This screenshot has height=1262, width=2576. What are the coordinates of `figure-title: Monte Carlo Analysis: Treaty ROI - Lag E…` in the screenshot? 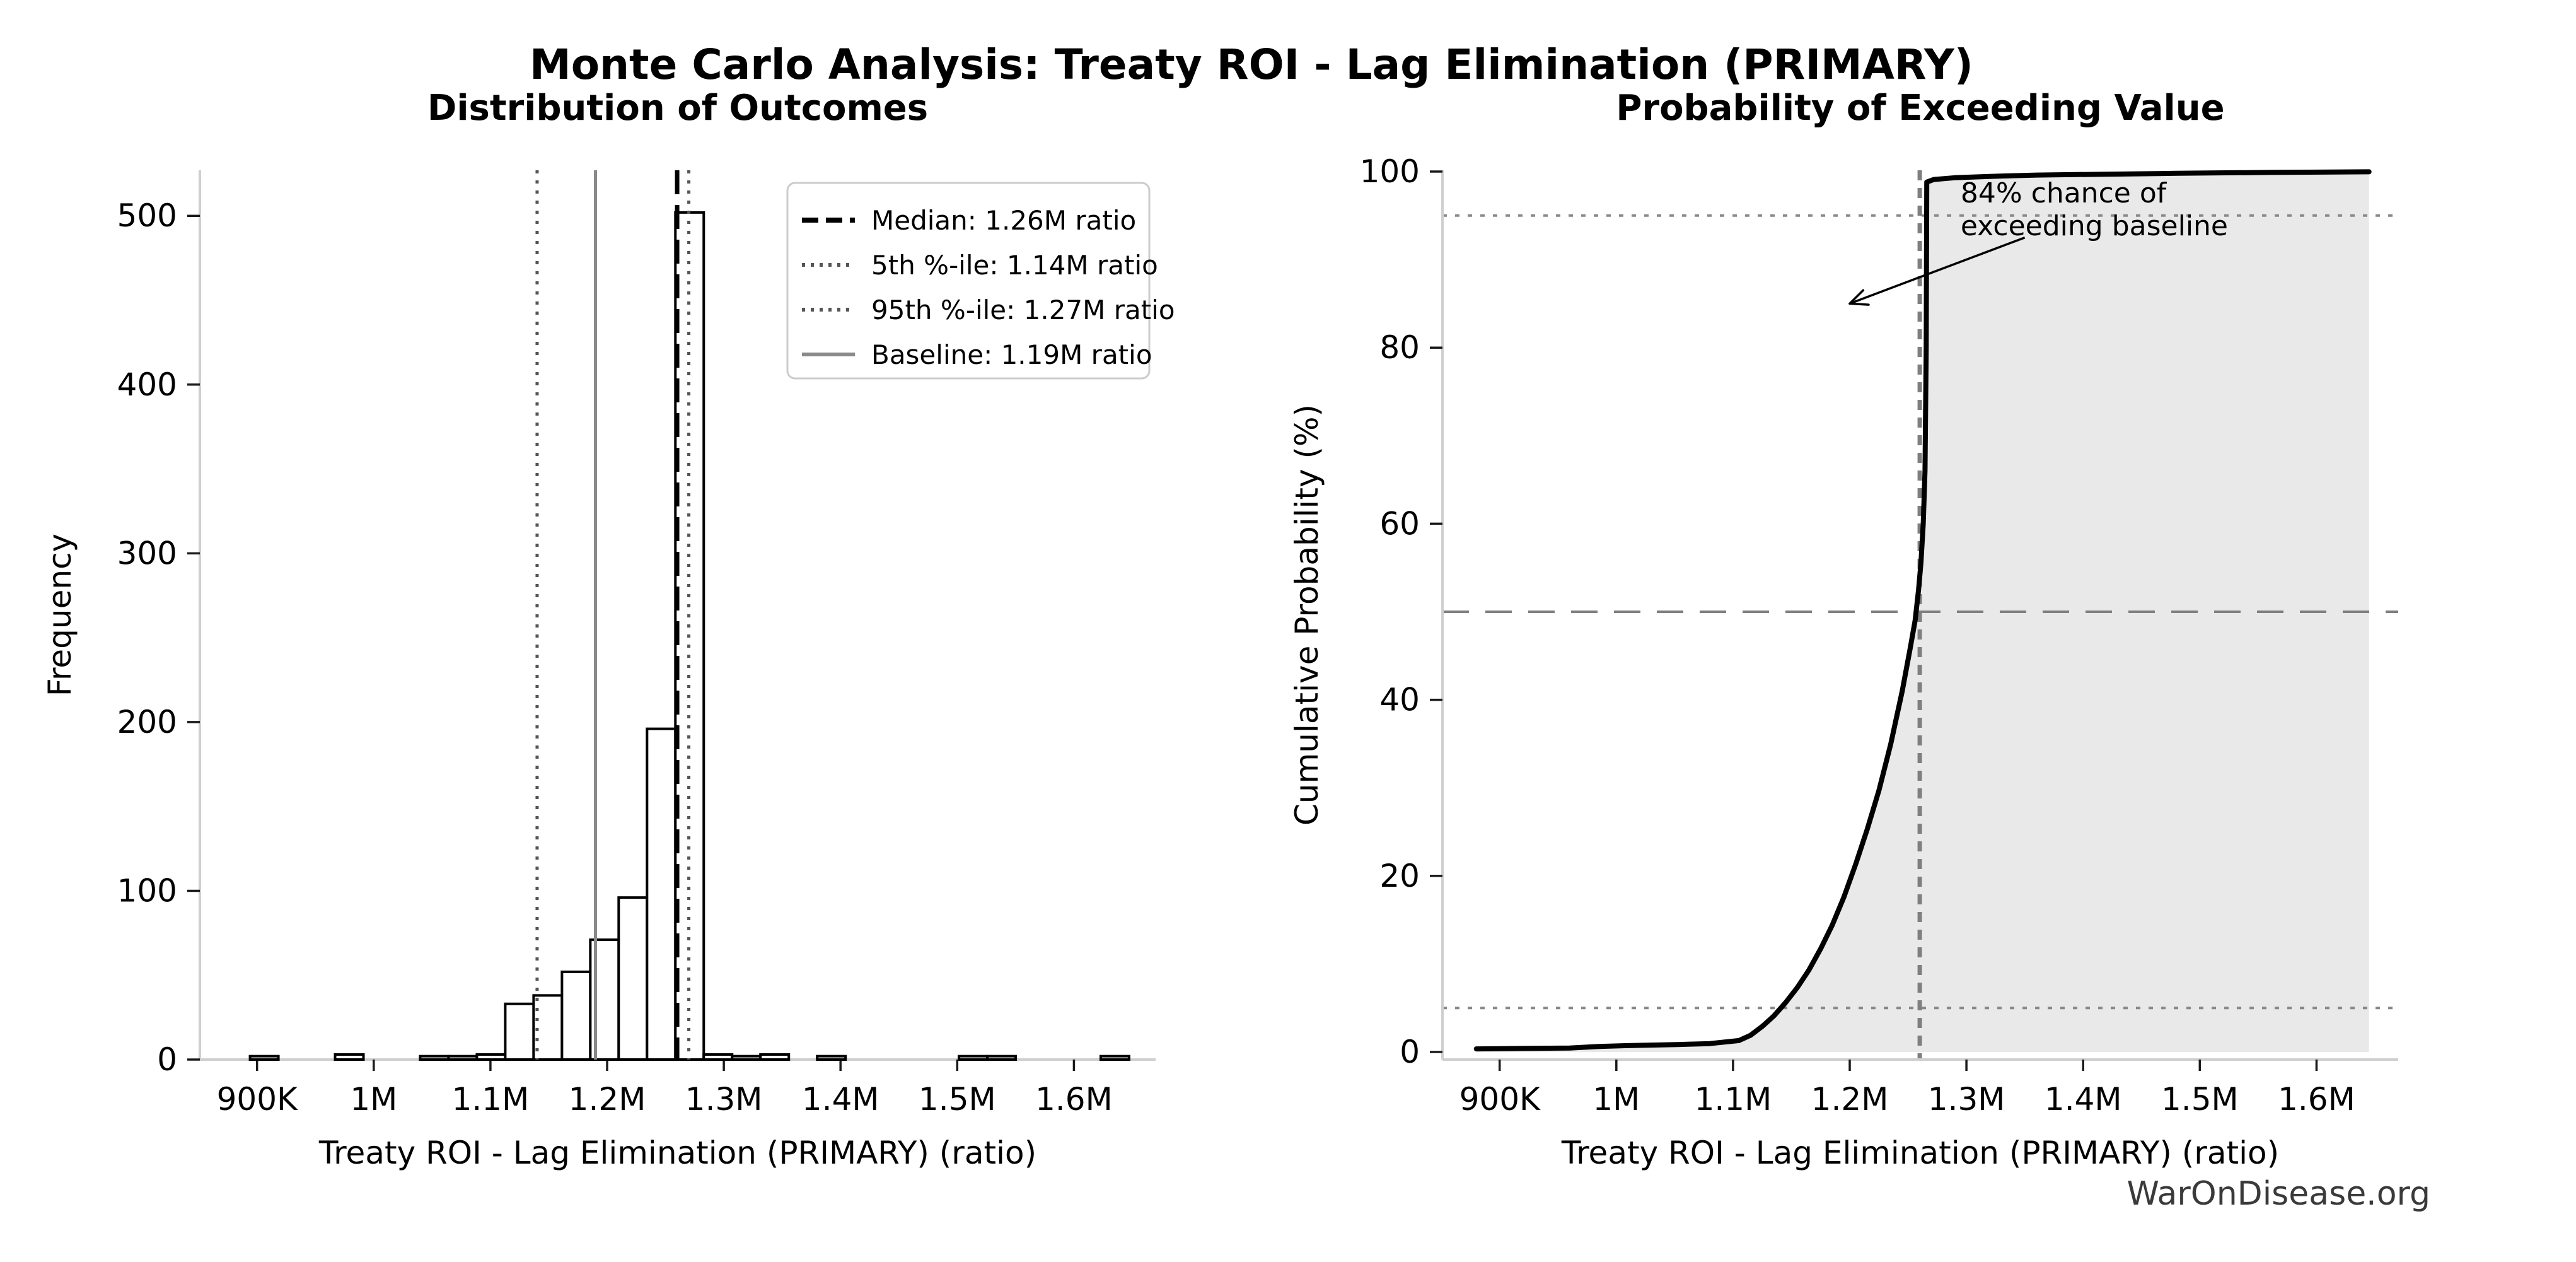 It's located at (1251, 64).